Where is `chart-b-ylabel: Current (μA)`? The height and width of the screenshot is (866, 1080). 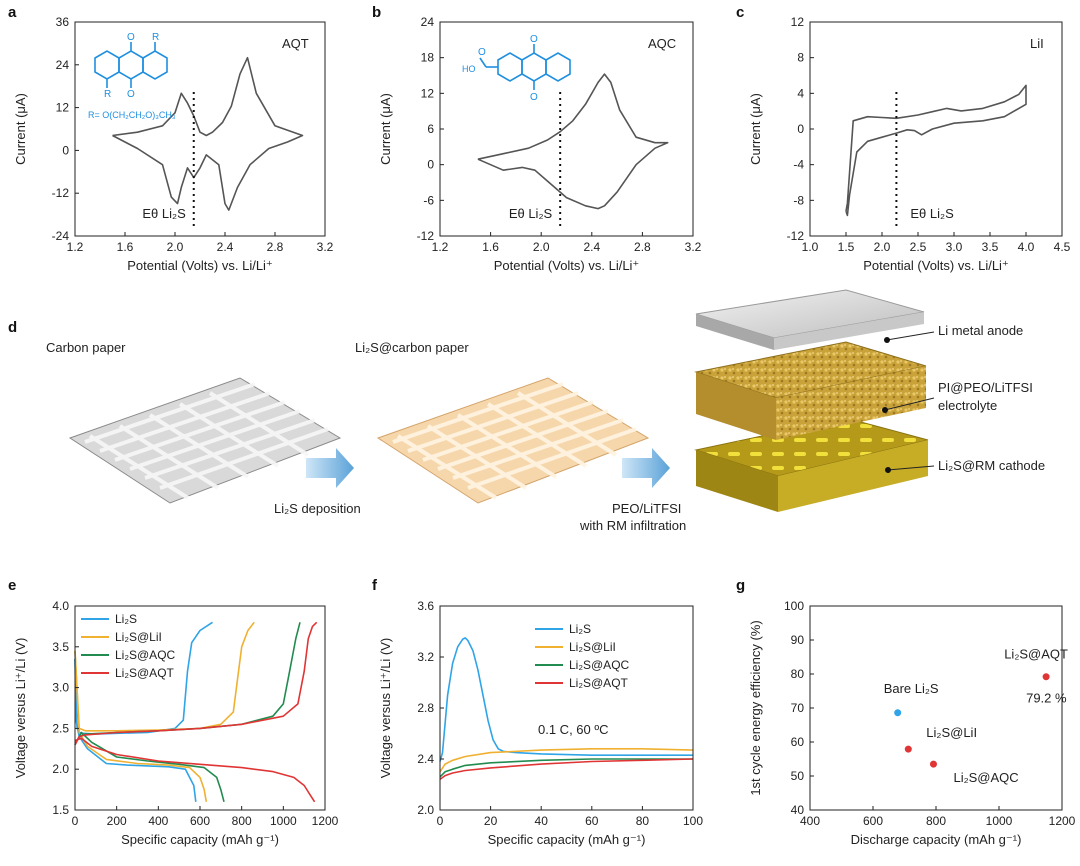
chart-b-ylabel: Current (μA) is located at coordinates (385, 129).